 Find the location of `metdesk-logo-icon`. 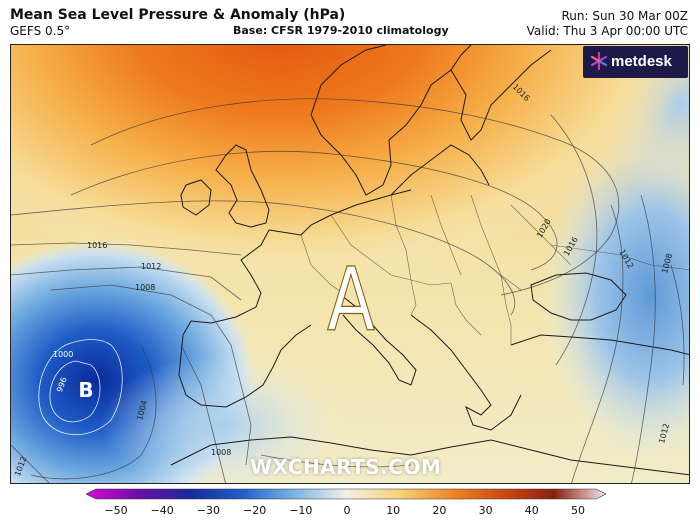

metdesk-logo-icon is located at coordinates (599, 61).